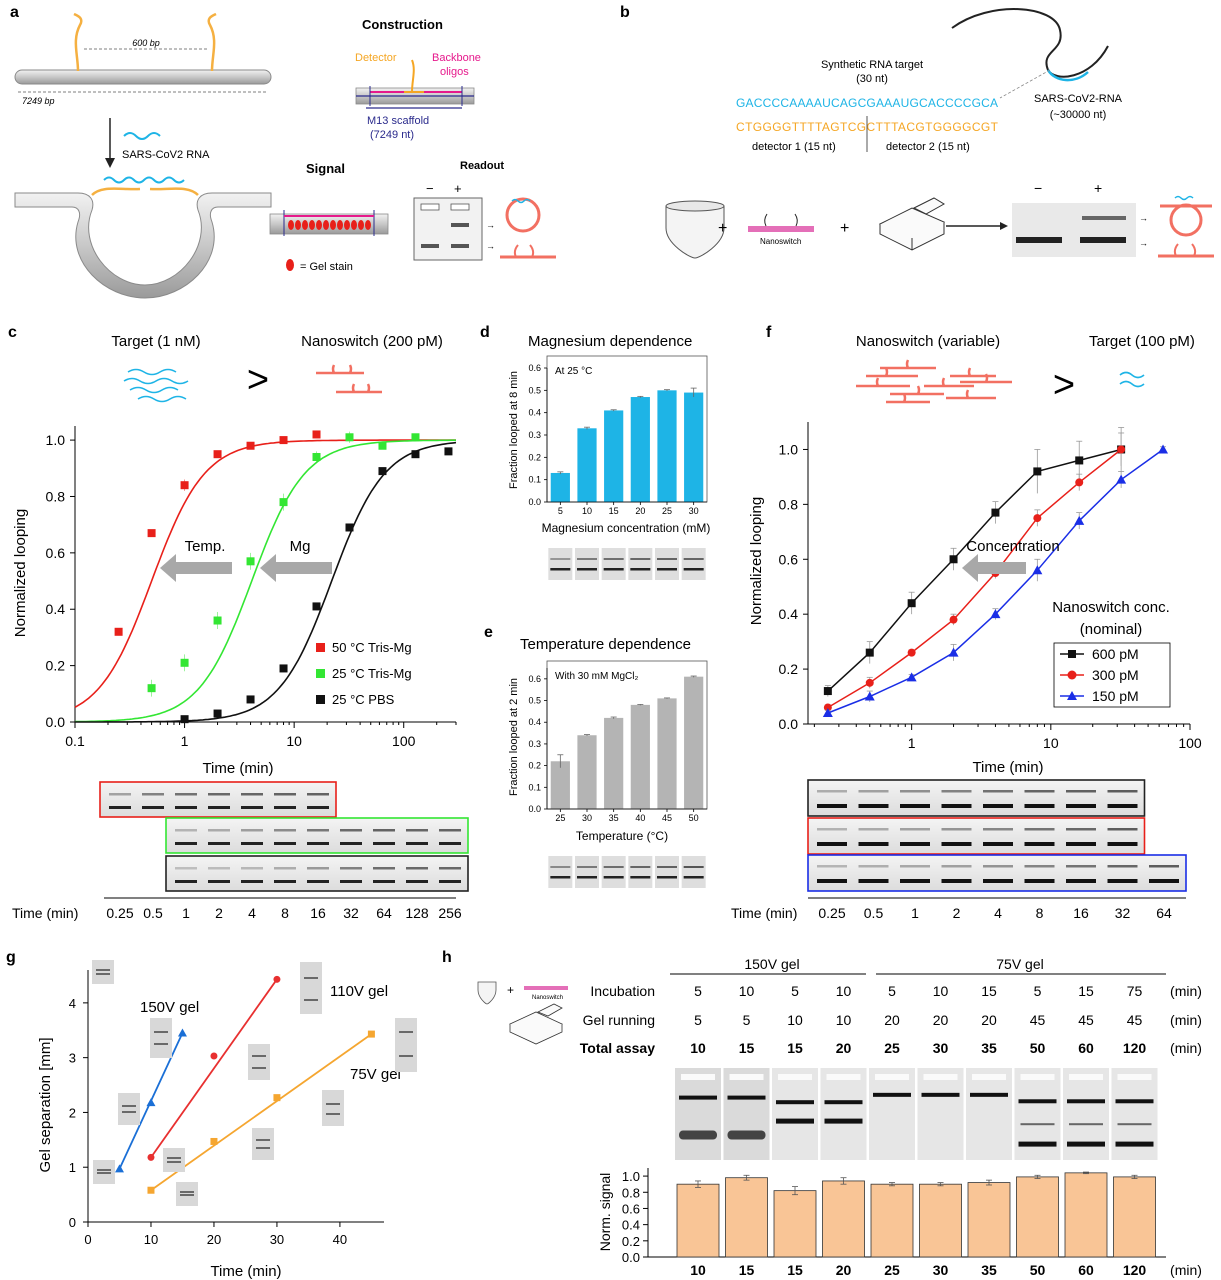 The image size is (1221, 1280). Describe the element at coordinates (794, 147) in the screenshot. I see `detector1-label: detector 1 (15 nt)` at that location.